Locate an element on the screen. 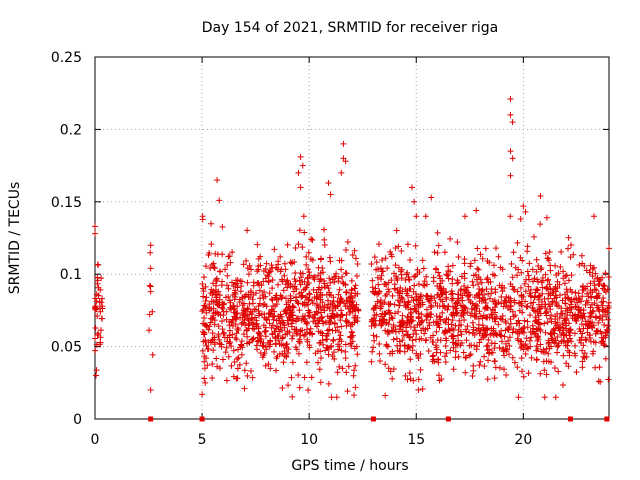 This screenshot has width=640, height=480. y-axis-label: SRMTID / TECUs is located at coordinates (15, 238).